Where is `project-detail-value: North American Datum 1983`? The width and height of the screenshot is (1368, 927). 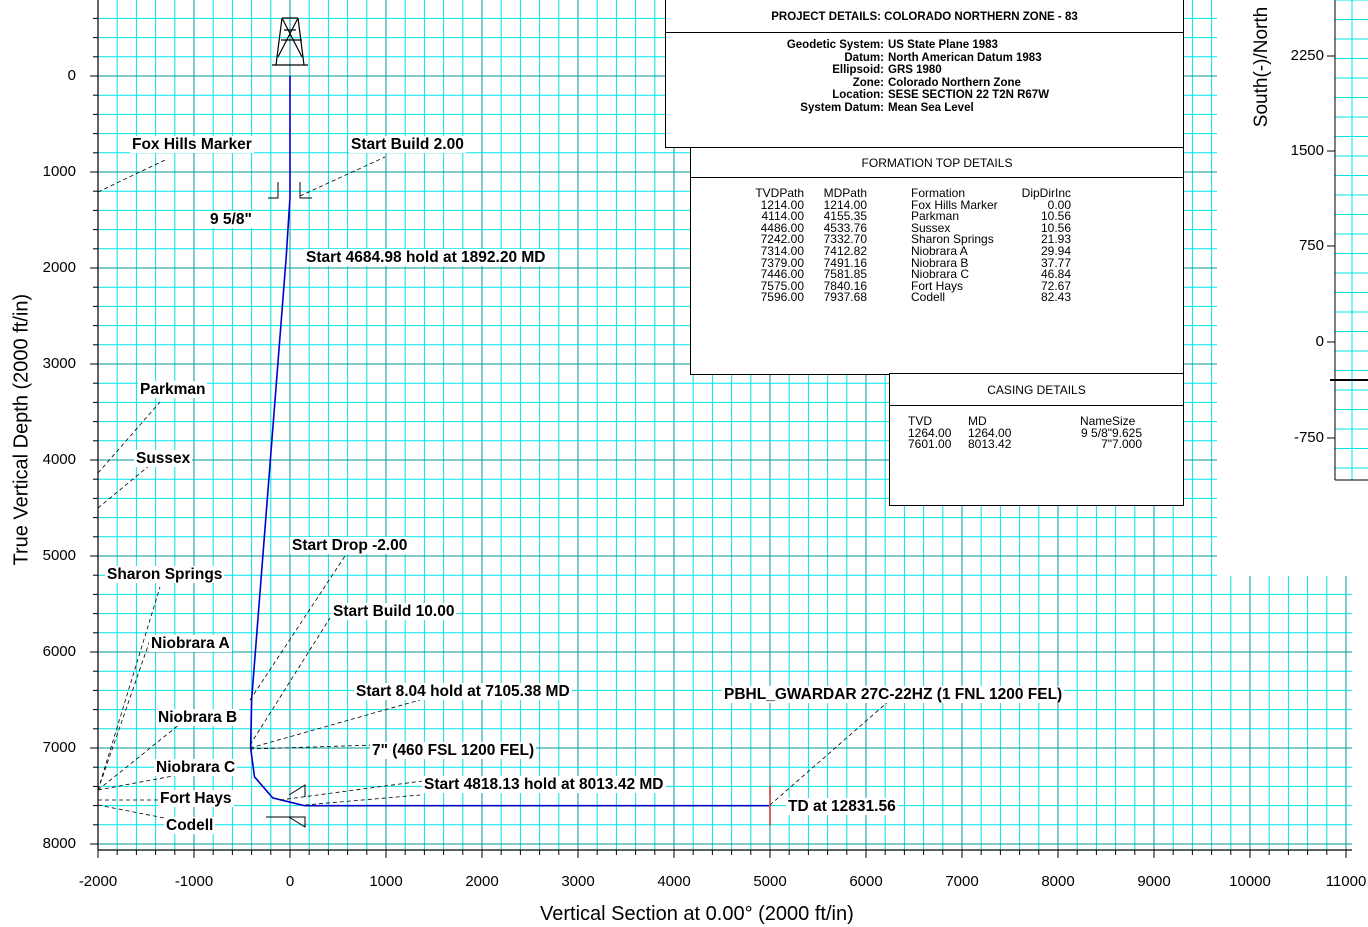 project-detail-value: North American Datum 1983 is located at coordinates (965, 57).